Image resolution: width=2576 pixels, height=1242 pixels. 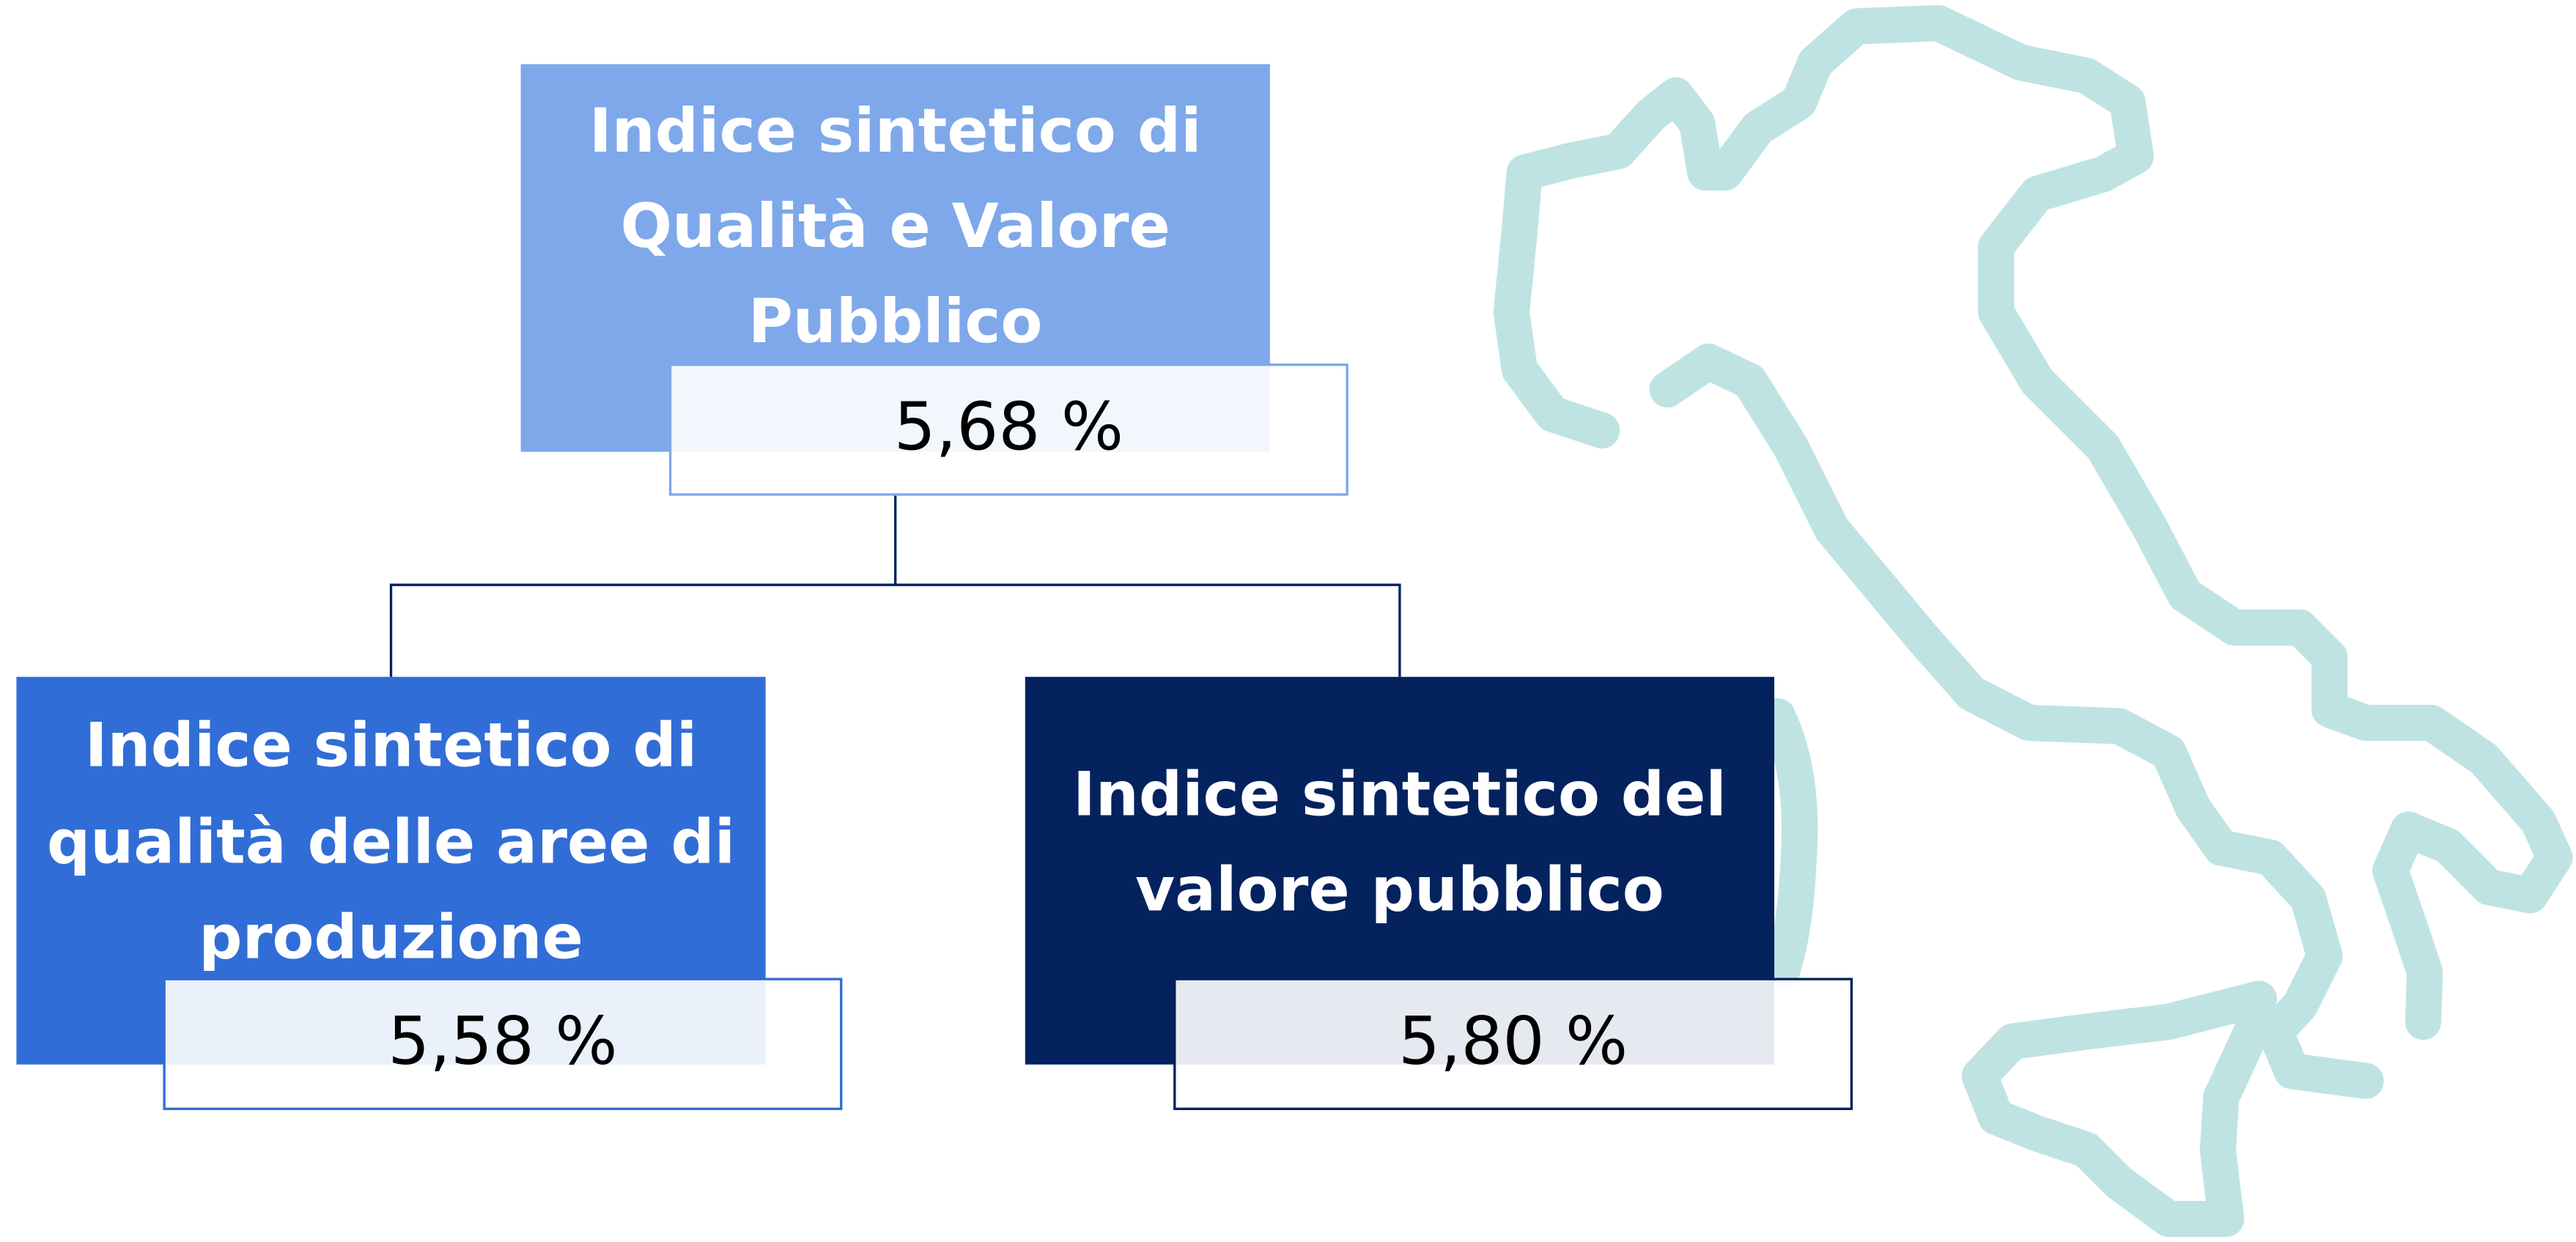 I want to click on node-label: valore pubblico, so click(x=1399, y=889).